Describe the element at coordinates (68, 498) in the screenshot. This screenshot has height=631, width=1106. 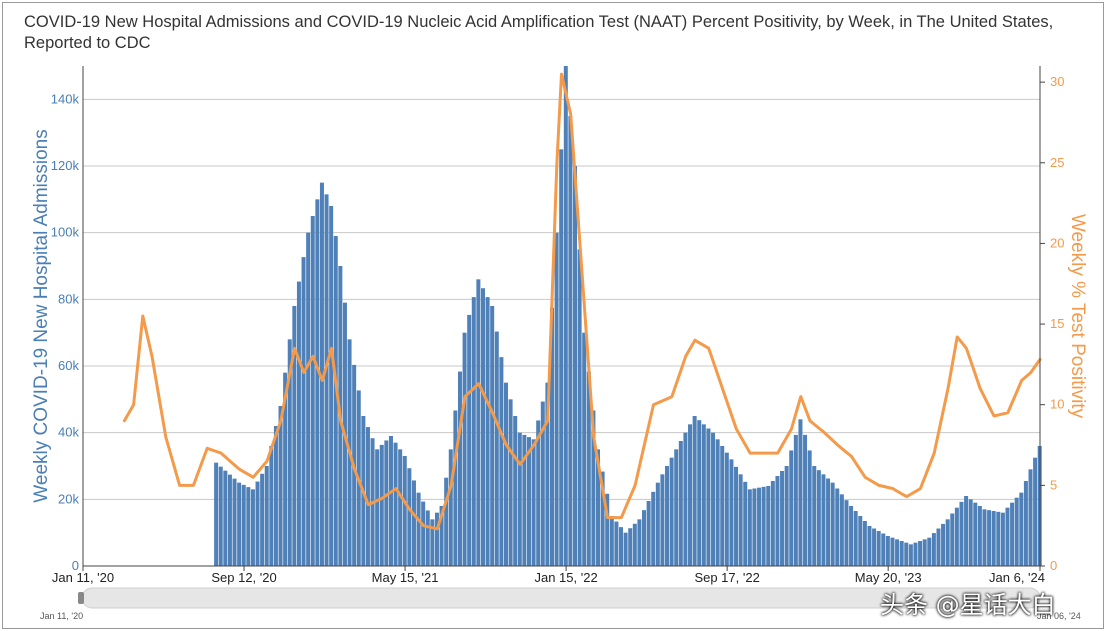
I see `left-tick-label: 20k` at that location.